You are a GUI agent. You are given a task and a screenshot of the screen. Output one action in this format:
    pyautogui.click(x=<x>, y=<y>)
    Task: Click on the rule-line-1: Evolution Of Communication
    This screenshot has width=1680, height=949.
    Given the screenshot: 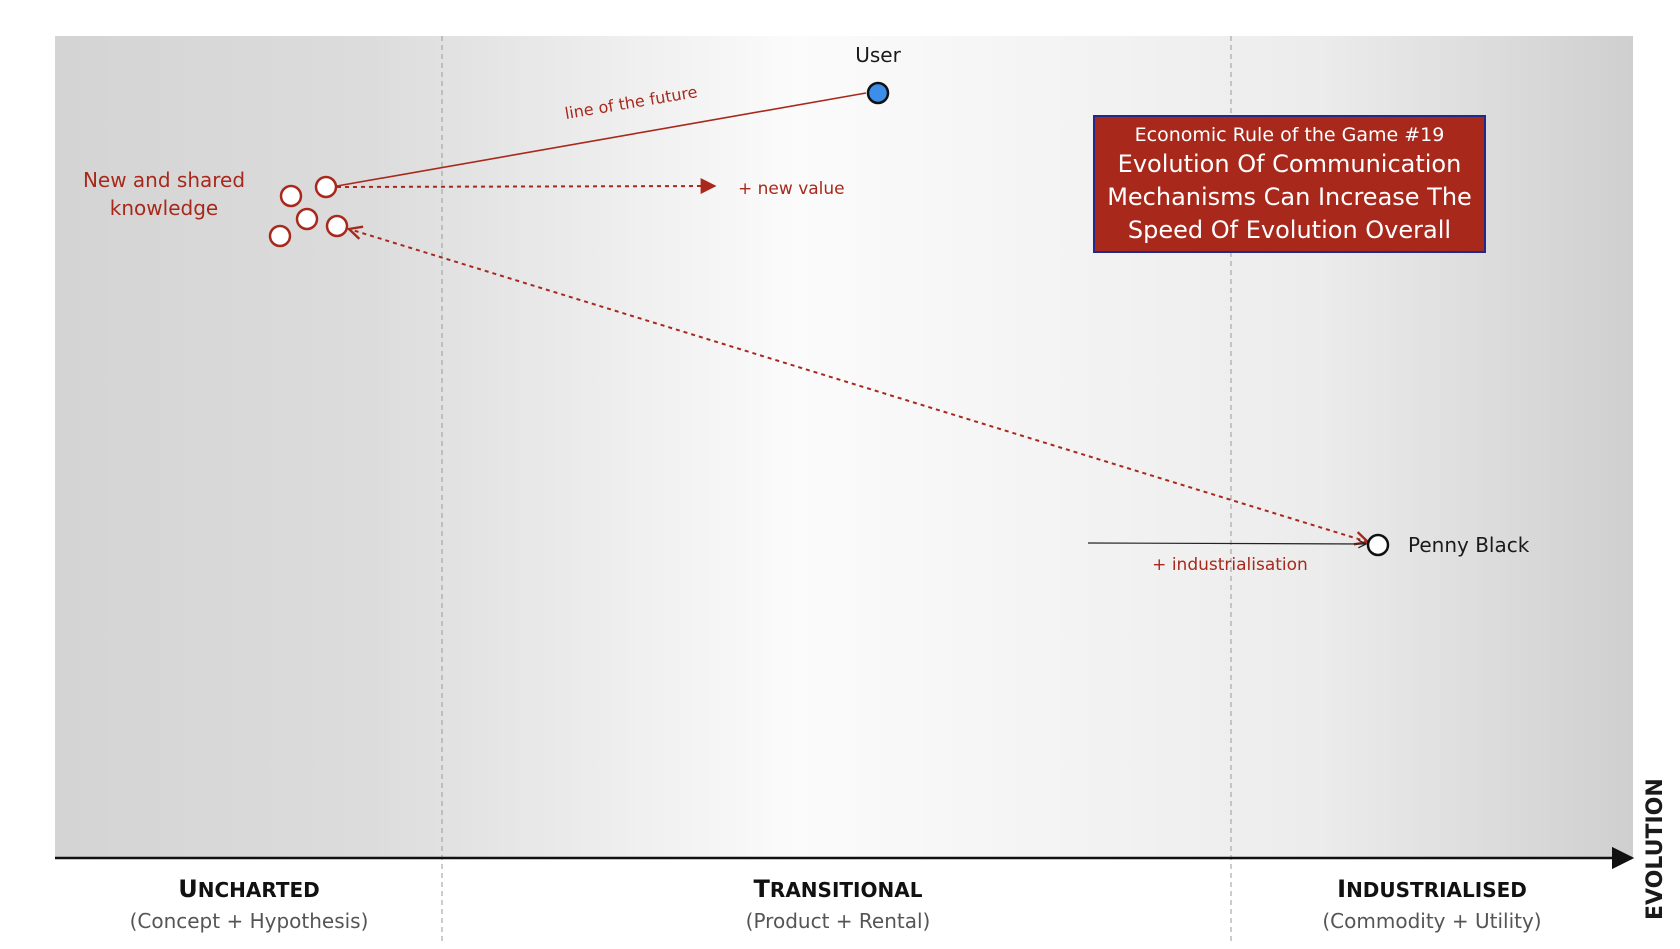 What is the action you would take?
    pyautogui.click(x=1289, y=163)
    